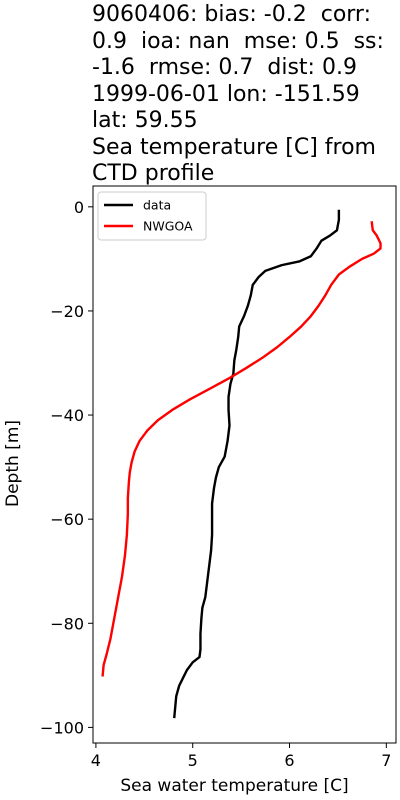  What do you see at coordinates (224, 67) in the screenshot?
I see `chart-title-line: -1.6 rmse: 0.7 dist: 0.9` at bounding box center [224, 67].